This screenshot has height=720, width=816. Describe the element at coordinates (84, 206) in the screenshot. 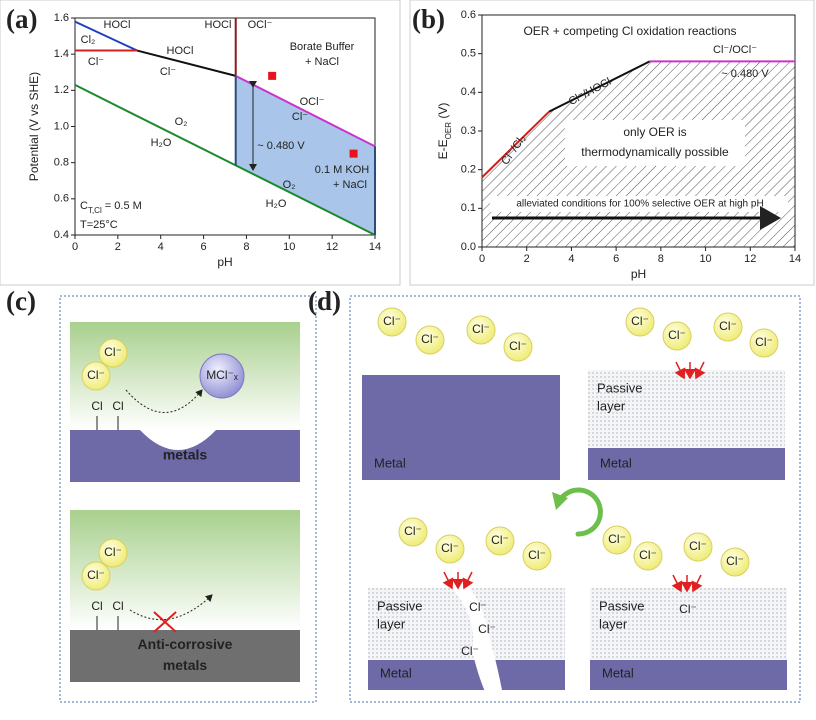

I see `condition-part: C` at that location.